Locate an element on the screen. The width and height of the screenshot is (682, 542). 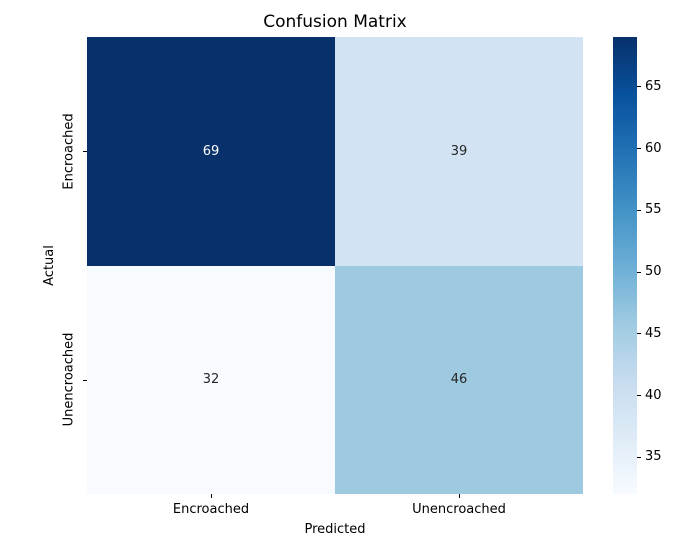
cell-value: 69 is located at coordinates (211, 151).